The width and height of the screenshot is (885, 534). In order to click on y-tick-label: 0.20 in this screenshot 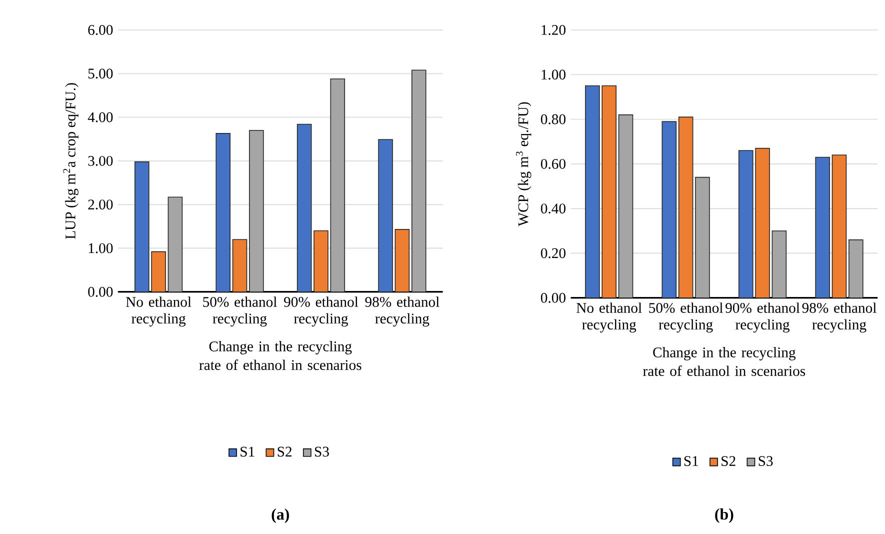, I will do `click(553, 253)`.